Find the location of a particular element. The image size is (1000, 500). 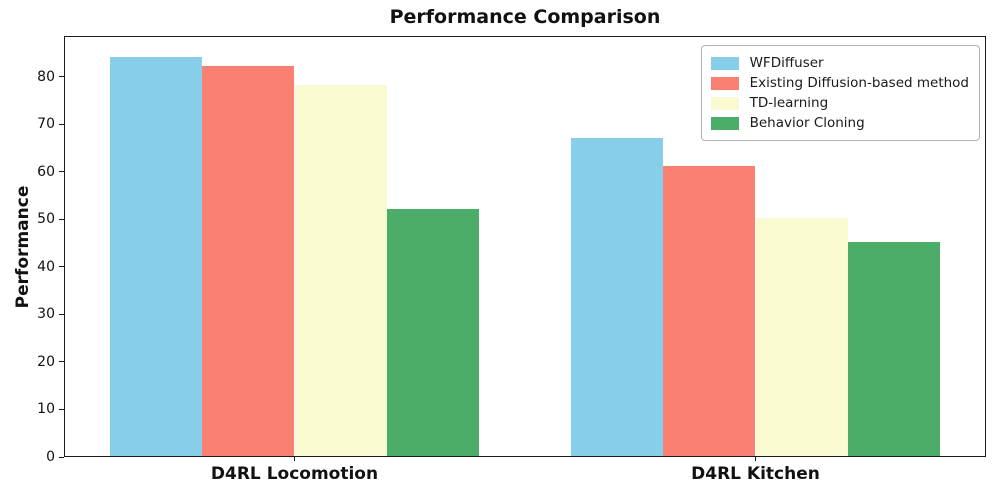

x-tick-label: D4RL Locomotion is located at coordinates (294, 474).